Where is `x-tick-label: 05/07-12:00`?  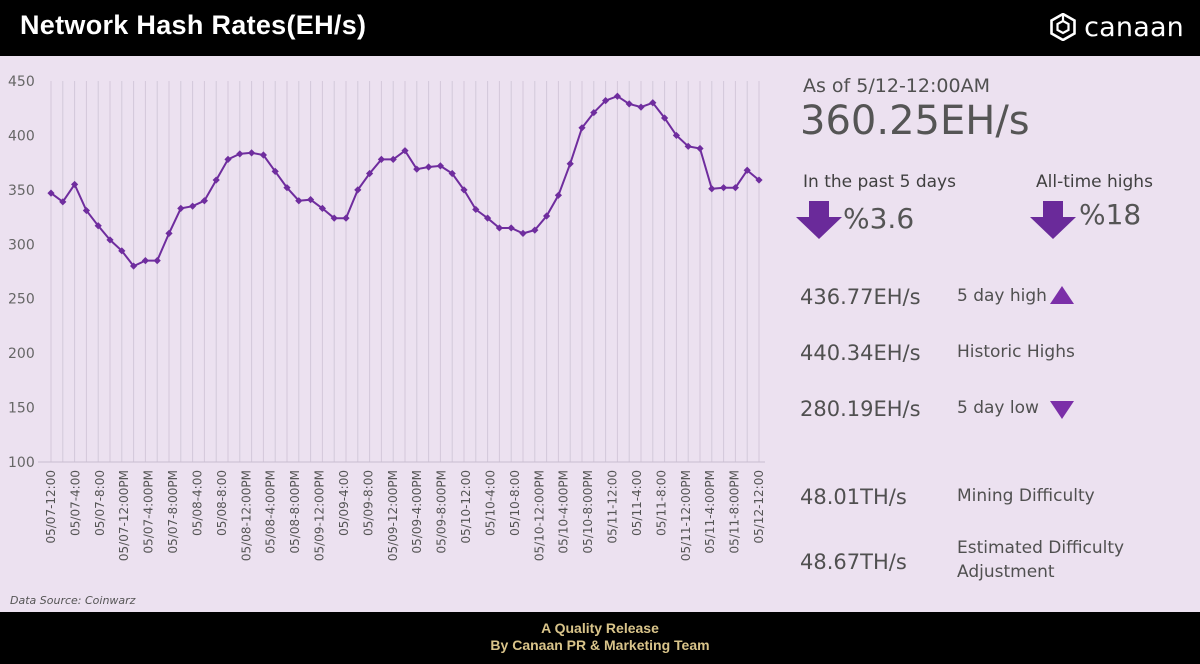 x-tick-label: 05/07-12:00 is located at coordinates (51, 507).